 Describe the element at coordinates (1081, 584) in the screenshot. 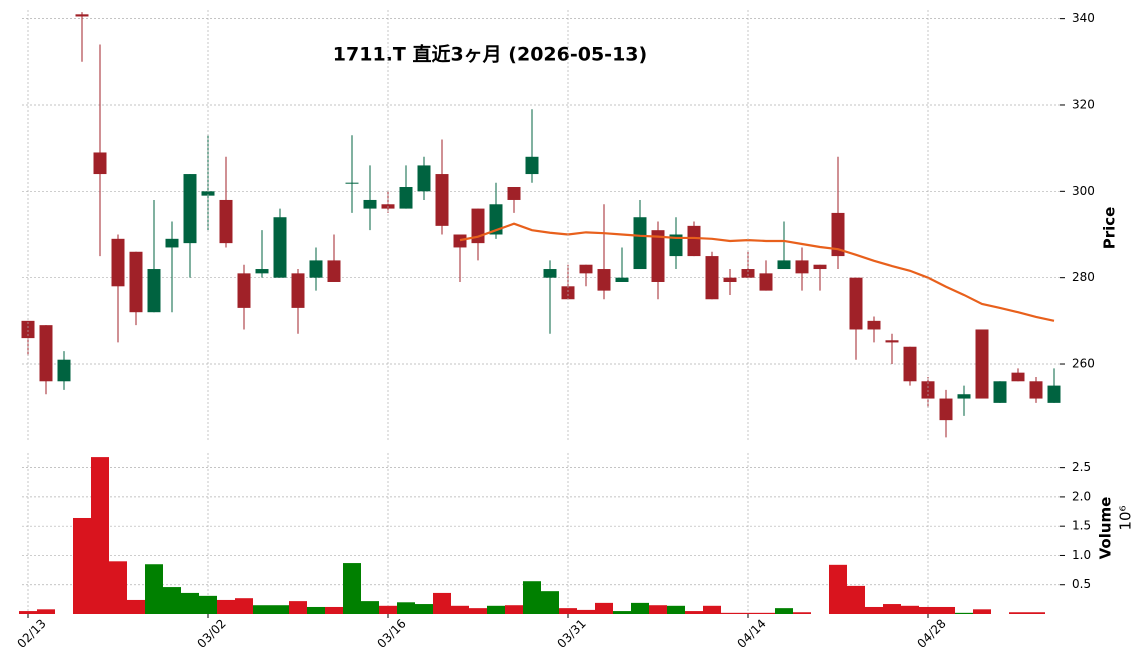

I see `y-tick-label: 0.5` at that location.